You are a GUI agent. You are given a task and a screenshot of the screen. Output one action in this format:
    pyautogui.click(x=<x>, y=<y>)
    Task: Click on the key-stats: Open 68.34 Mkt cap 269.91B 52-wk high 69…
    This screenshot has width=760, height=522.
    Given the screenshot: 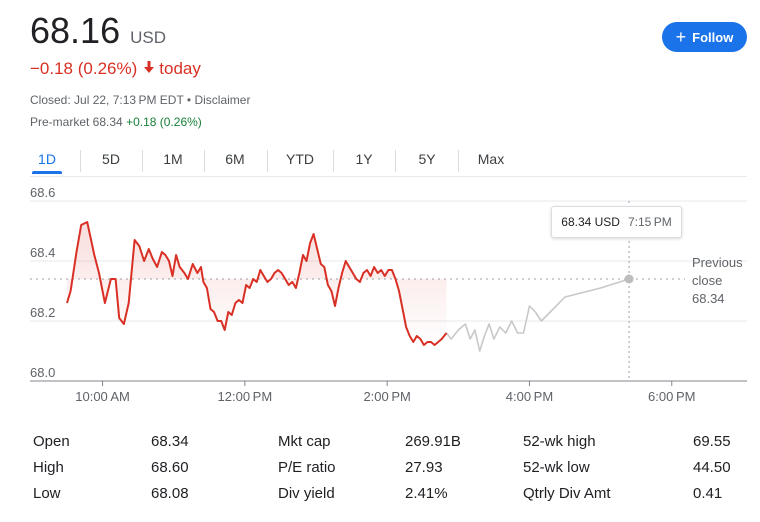 What is the action you would take?
    pyautogui.click(x=383, y=467)
    